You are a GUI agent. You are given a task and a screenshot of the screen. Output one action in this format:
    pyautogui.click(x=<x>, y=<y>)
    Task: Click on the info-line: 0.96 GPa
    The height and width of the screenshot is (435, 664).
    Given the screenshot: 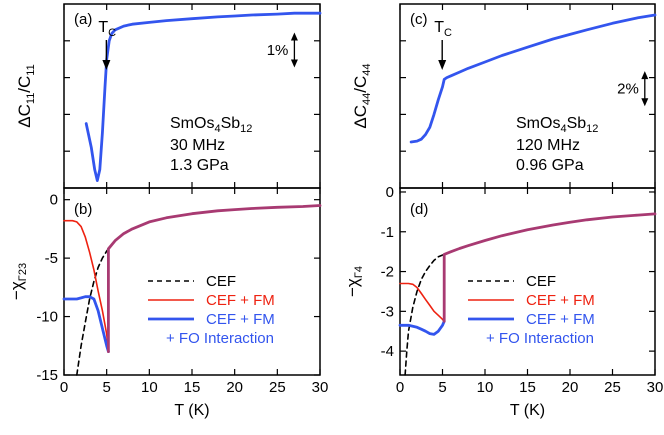 What is the action you would take?
    pyautogui.click(x=550, y=165)
    